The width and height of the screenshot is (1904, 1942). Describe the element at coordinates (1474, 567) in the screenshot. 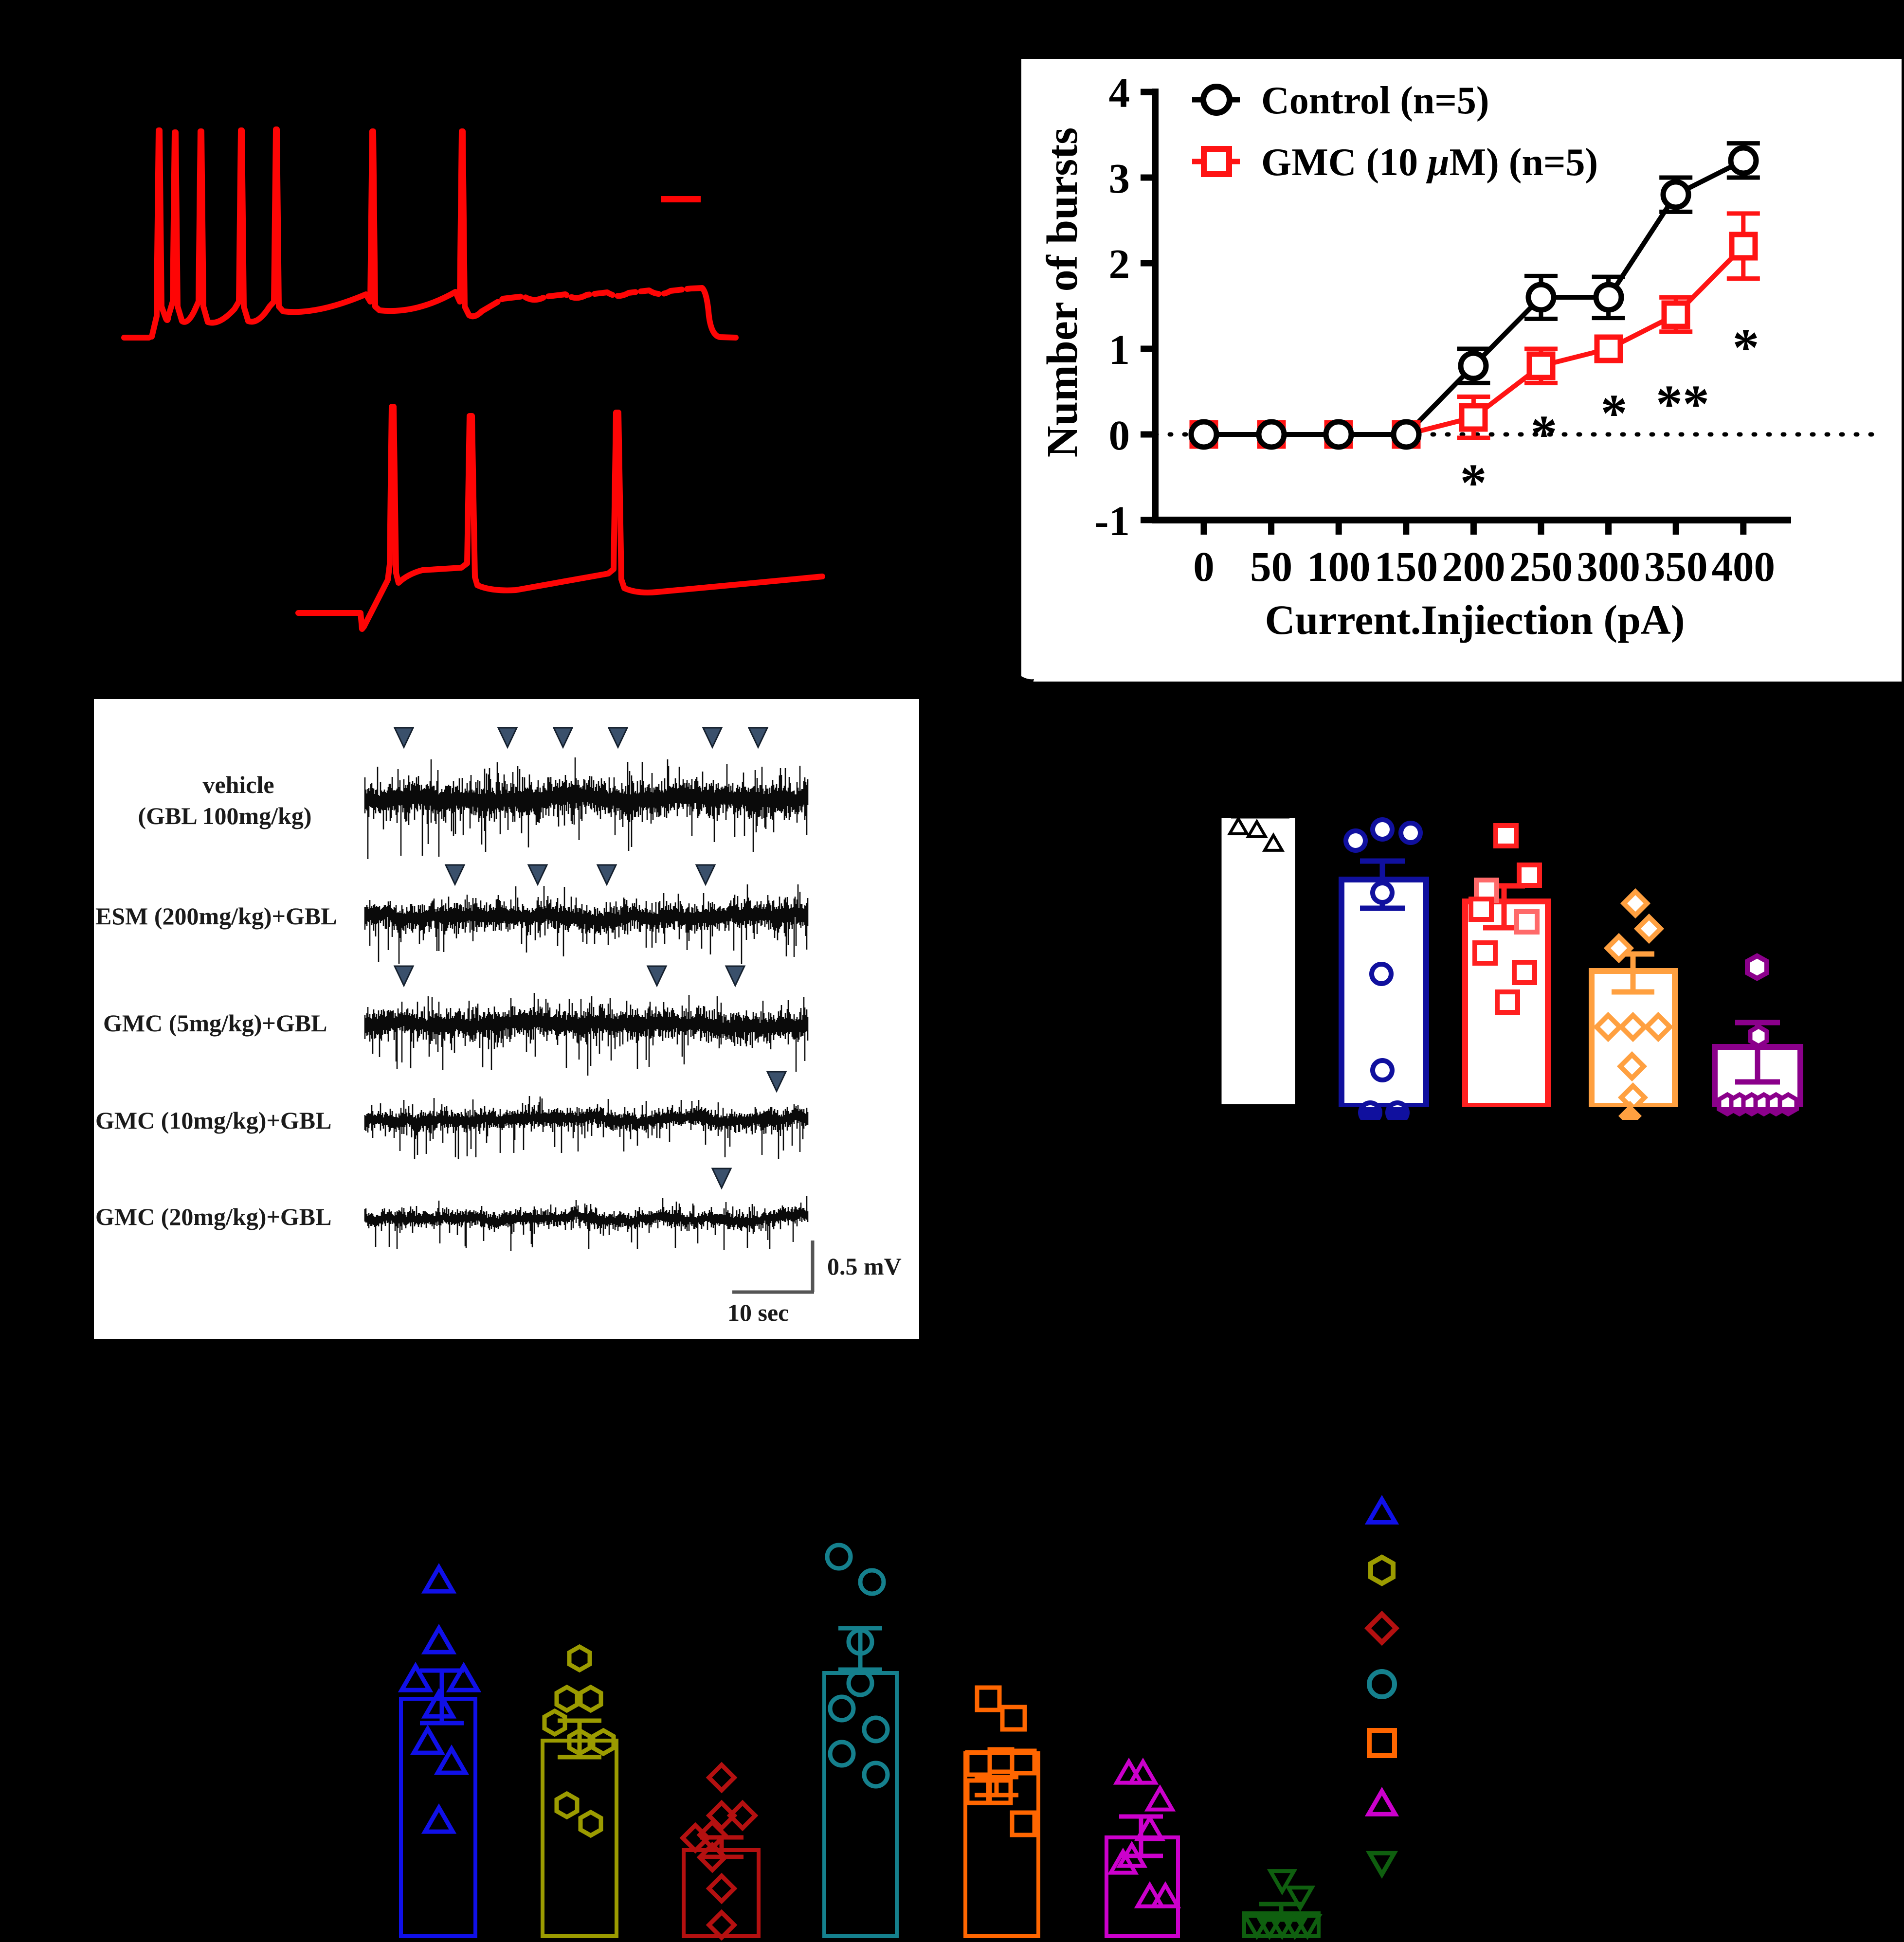

I see `svg-text: 200` at that location.